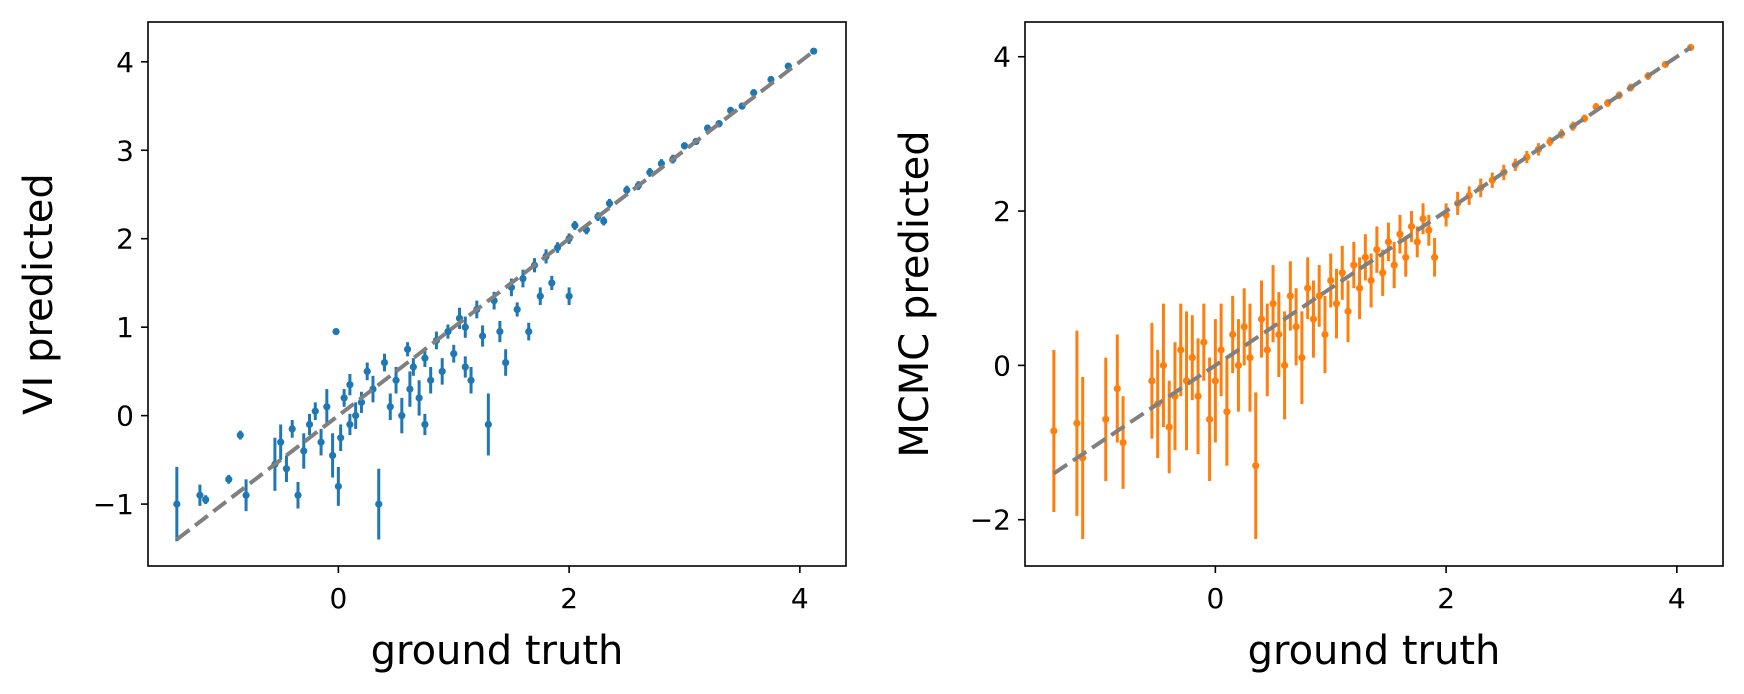  I want to click on right-x-tick-label-0: 0, so click(1215, 598).